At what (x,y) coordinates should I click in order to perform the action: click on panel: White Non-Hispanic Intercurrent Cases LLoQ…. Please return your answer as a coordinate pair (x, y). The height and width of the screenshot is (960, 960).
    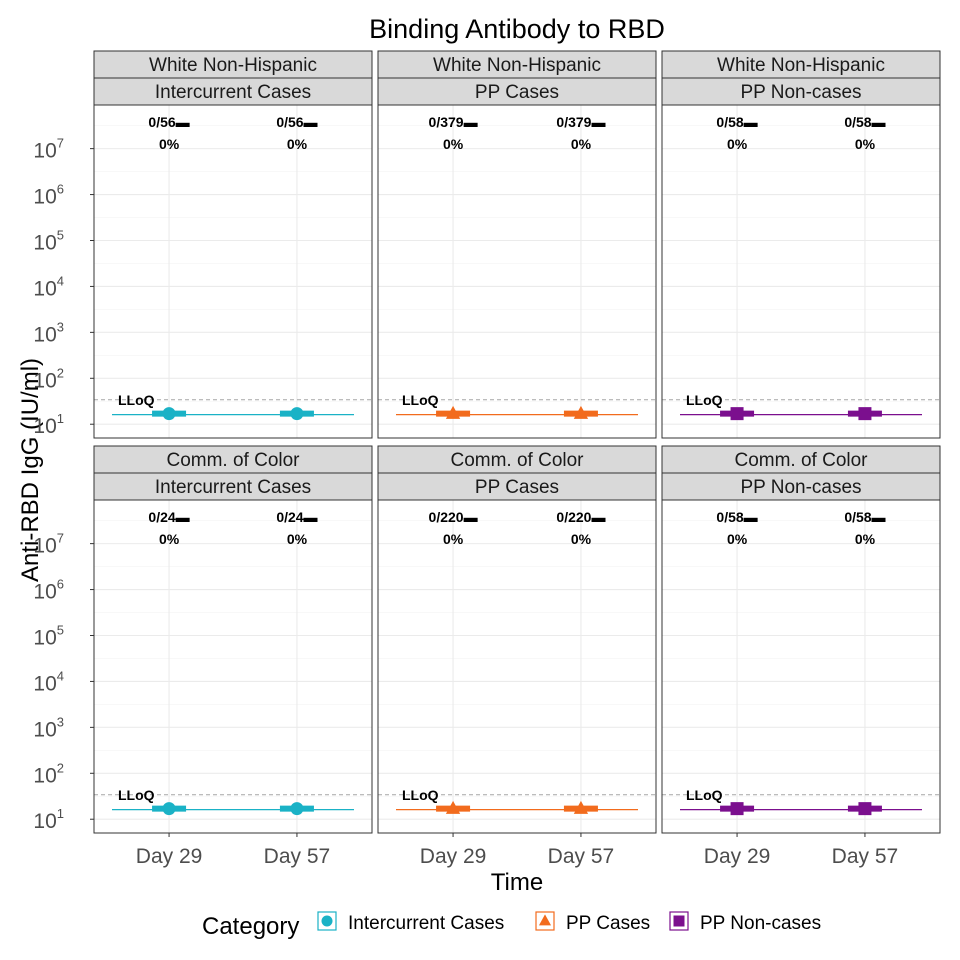
    Looking at the image, I should click on (203, 244).